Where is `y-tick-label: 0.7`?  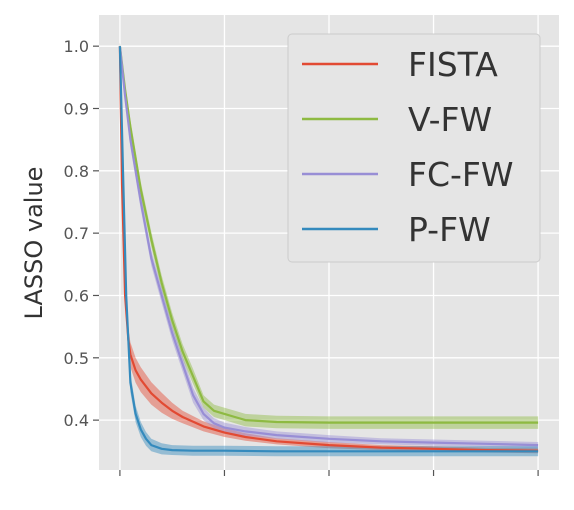 y-tick-label: 0.7 is located at coordinates (76, 233).